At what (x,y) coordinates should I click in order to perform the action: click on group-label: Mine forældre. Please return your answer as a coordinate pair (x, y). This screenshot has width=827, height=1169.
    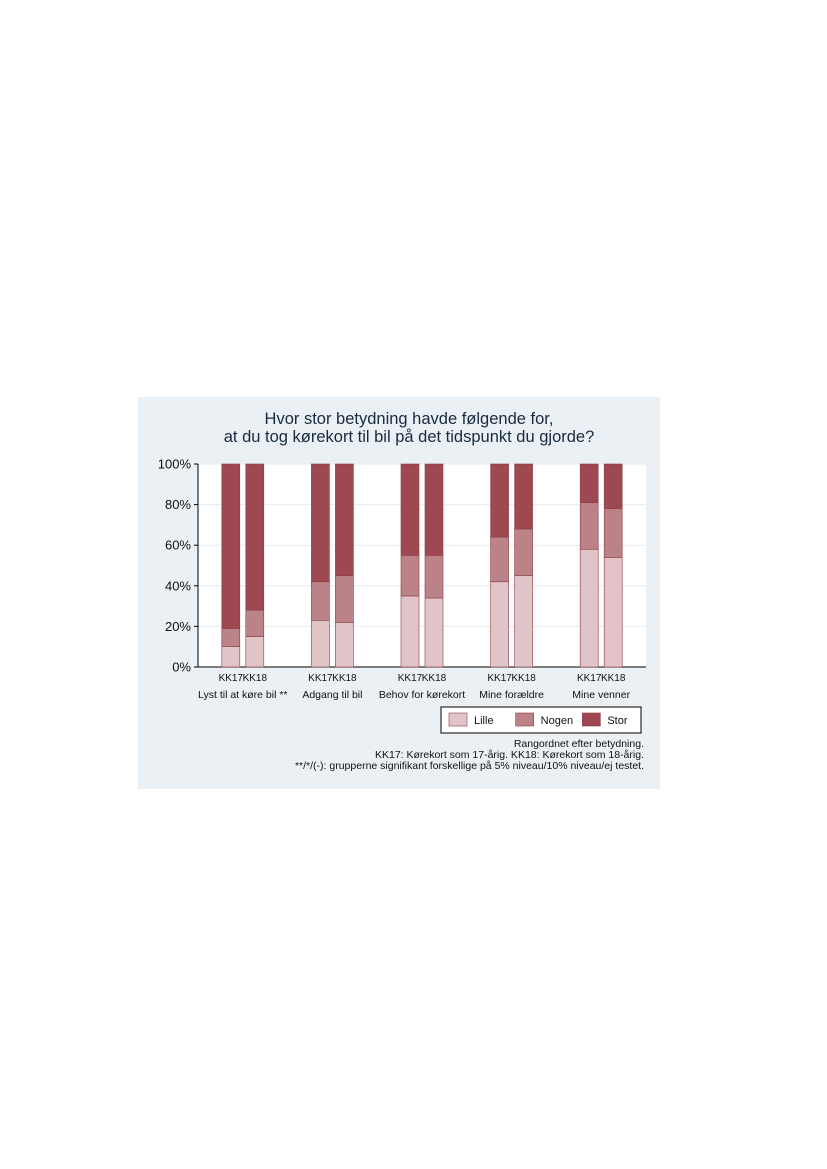
    Looking at the image, I should click on (511, 695).